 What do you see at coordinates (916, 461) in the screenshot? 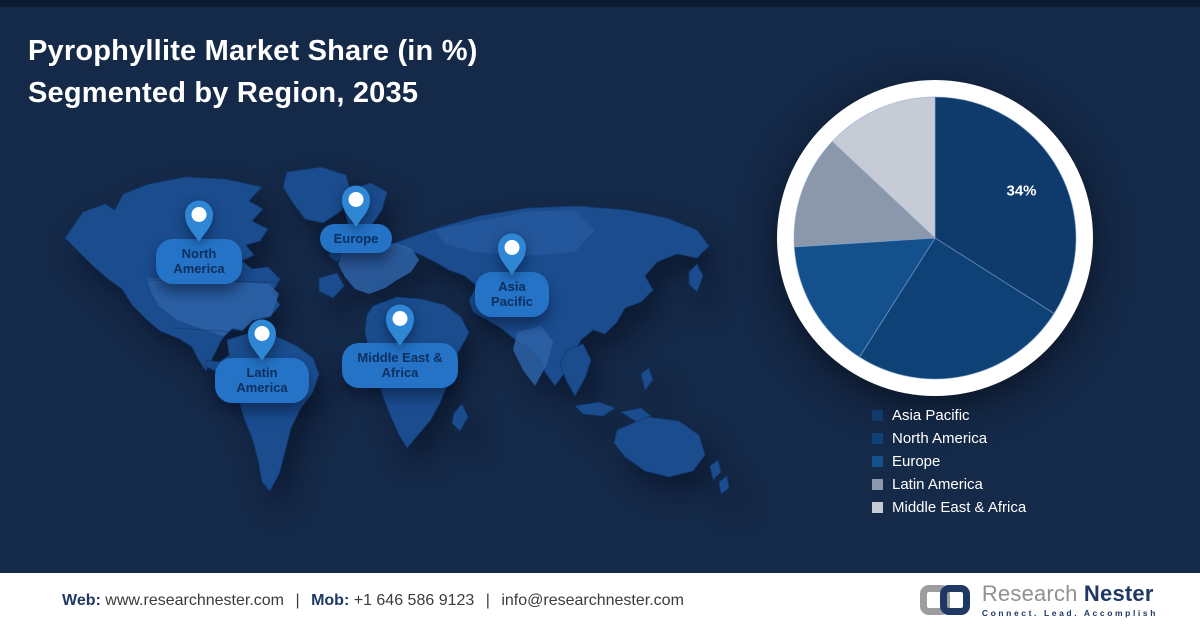
I see `legend-label: Europe` at bounding box center [916, 461].